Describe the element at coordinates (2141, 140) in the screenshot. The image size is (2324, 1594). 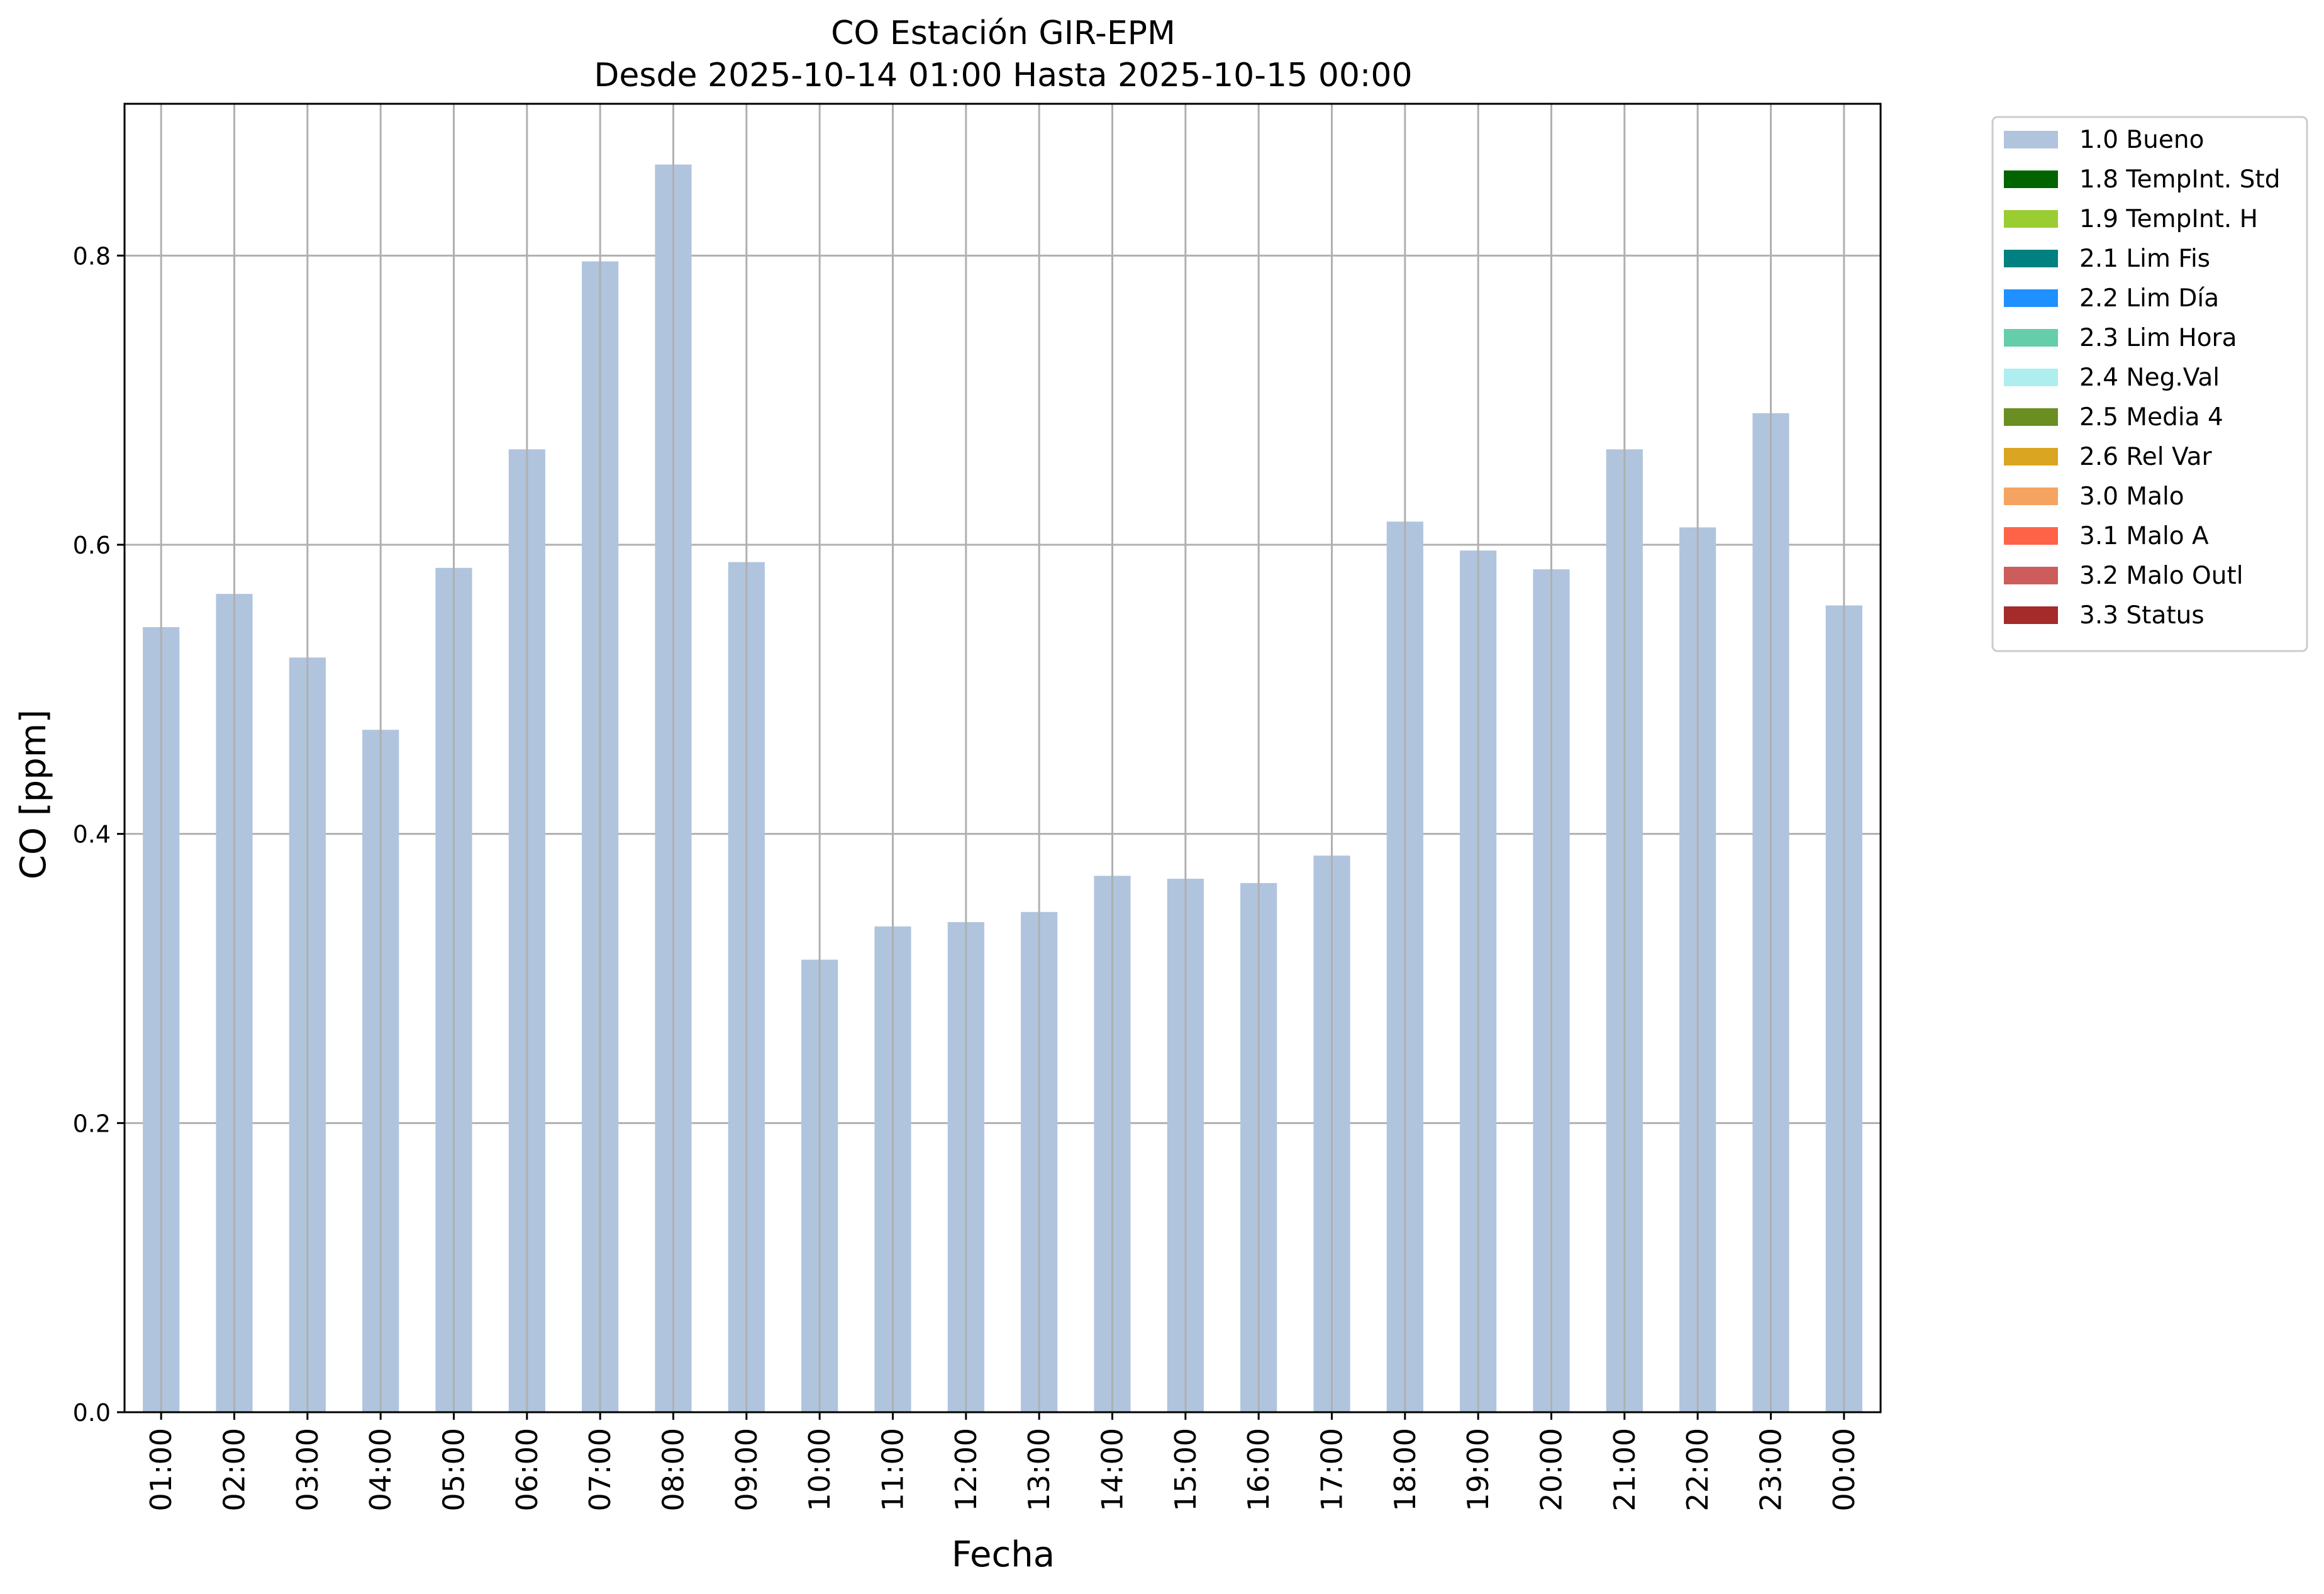
I see `legend-label: 1.0 Bueno` at that location.